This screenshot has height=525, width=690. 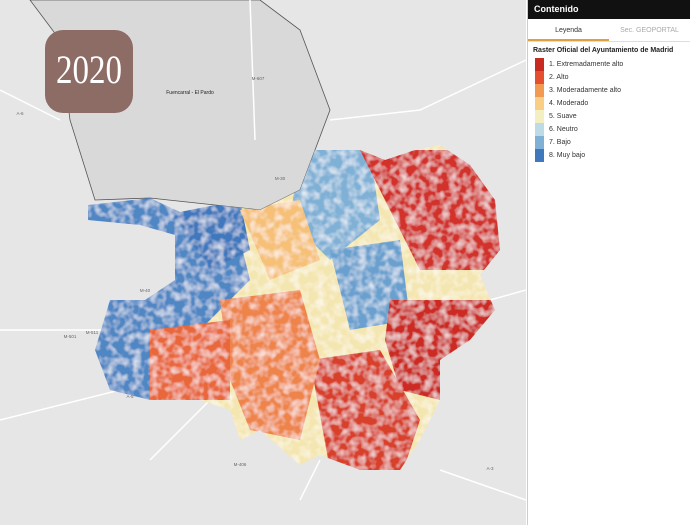 I want to click on map-label: M-40, so click(x=145, y=290).